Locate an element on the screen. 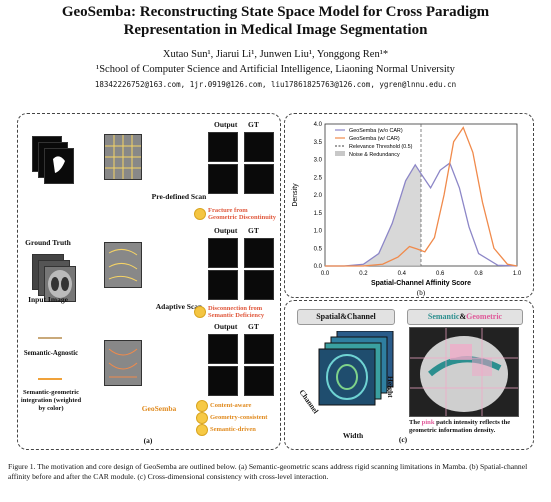 The width and height of the screenshot is (551, 502). semantic-geometric-title: Semantic&Geometric is located at coordinates (465, 317).